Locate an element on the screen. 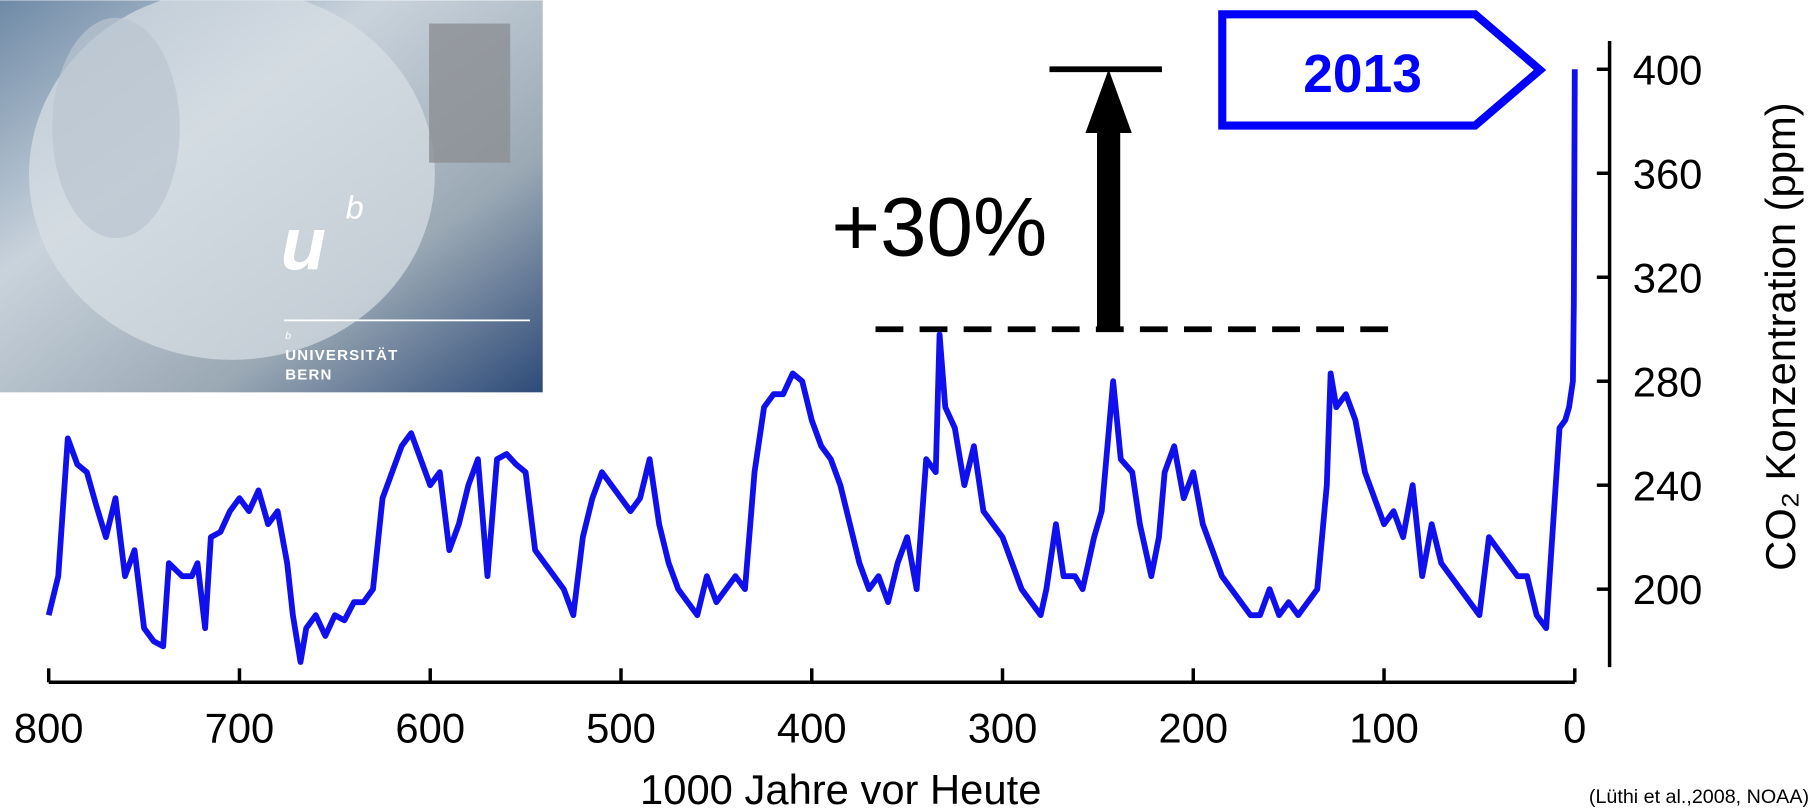 The height and width of the screenshot is (809, 1816). y-tick-label: 240 is located at coordinates (1668, 485).